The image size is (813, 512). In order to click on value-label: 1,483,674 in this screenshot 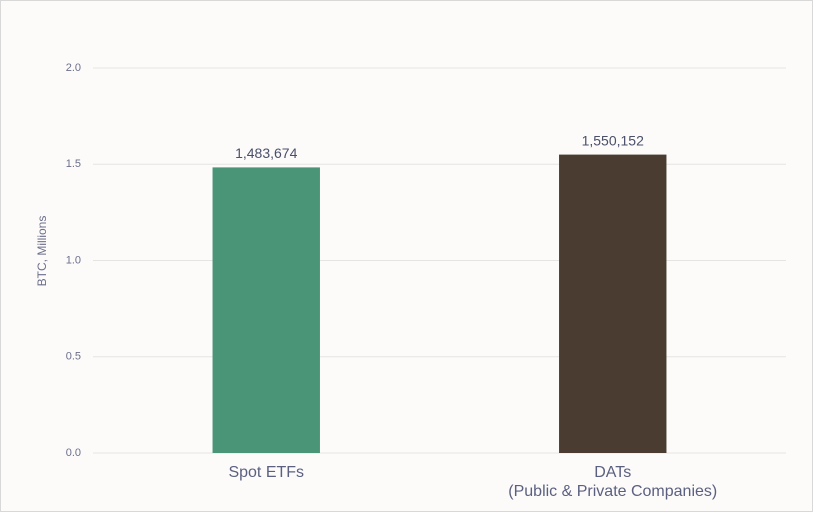, I will do `click(266, 153)`.